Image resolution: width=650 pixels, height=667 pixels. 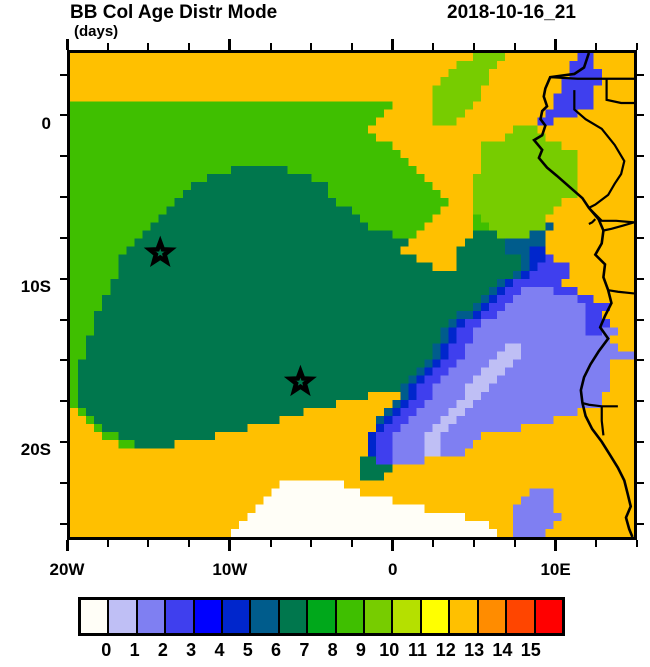 What do you see at coordinates (219, 650) in the screenshot?
I see `colorbar-tick-label: 4` at bounding box center [219, 650].